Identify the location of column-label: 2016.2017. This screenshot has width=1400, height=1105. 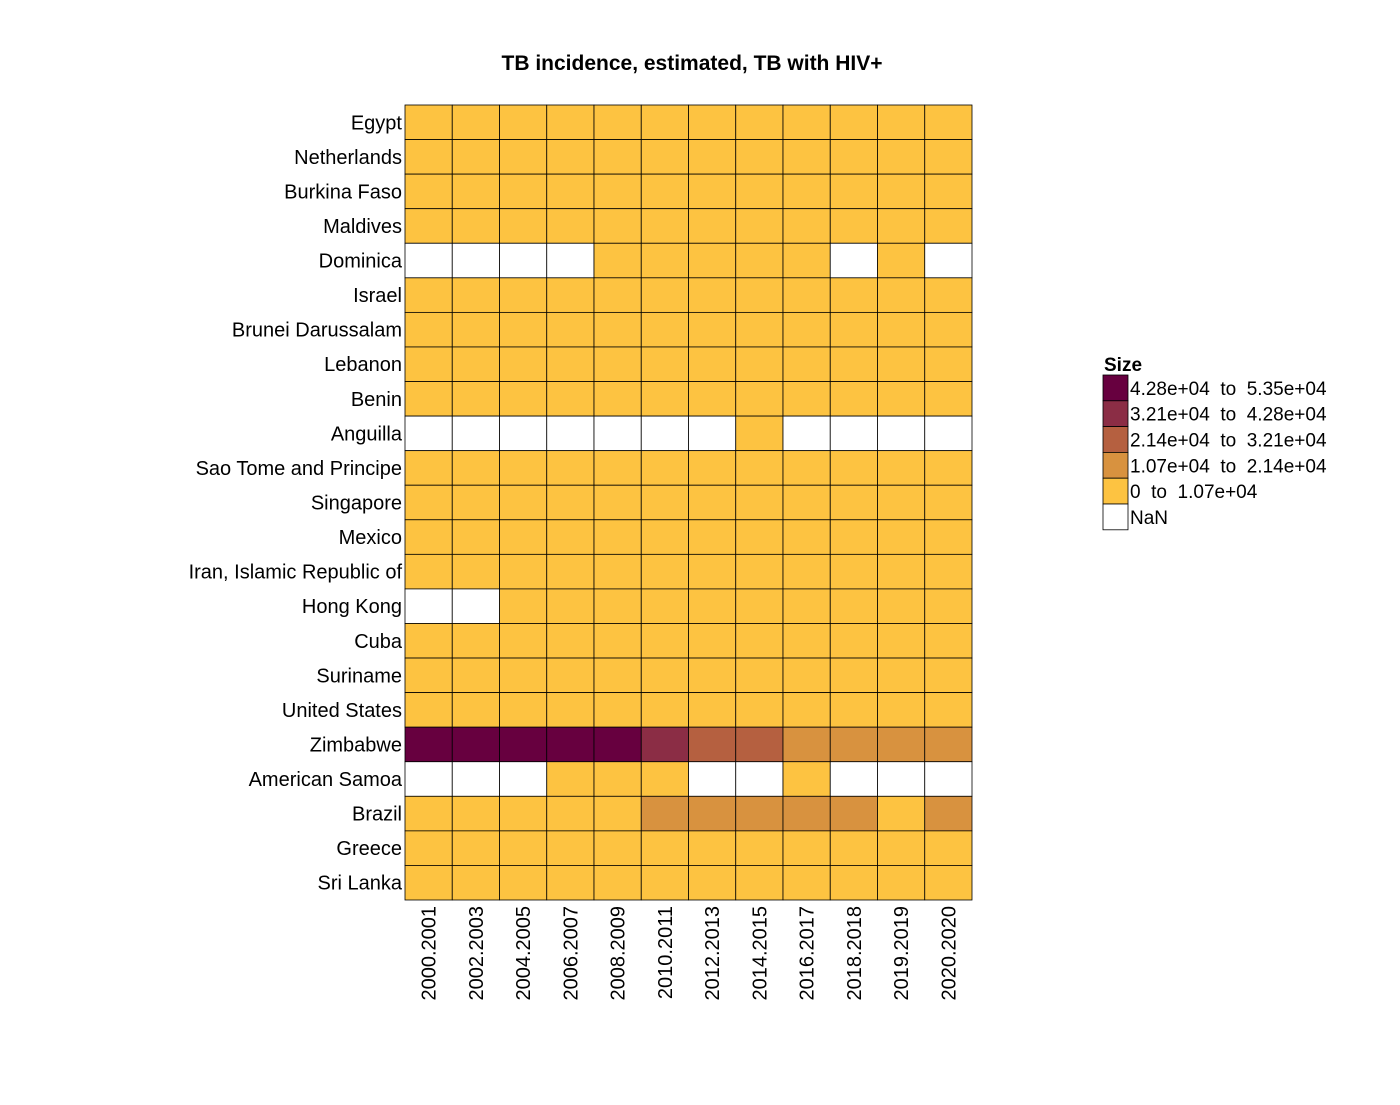
(808, 953).